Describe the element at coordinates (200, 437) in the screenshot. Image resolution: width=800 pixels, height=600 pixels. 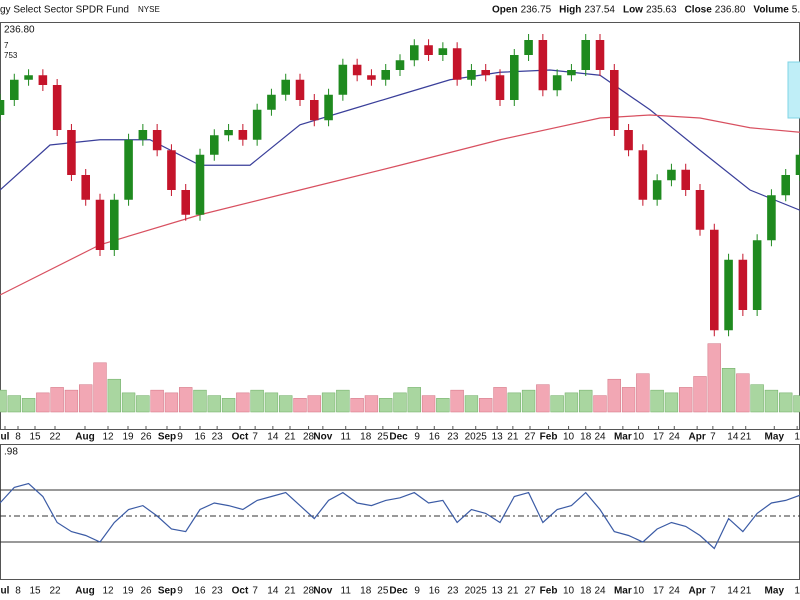
I see `x-tick-label: 16` at that location.